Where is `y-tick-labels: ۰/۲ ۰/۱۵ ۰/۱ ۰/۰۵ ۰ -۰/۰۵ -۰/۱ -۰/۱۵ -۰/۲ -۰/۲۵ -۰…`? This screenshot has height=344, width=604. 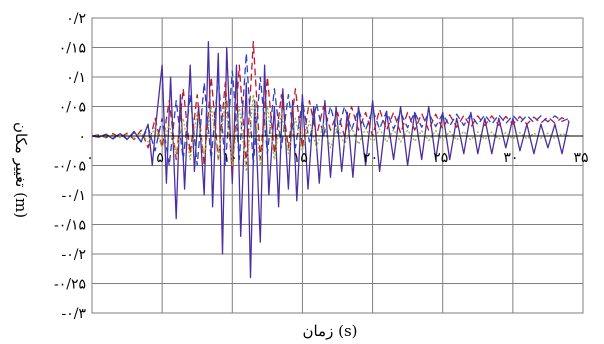 y-tick-labels: ۰/۲ ۰/۱۵ ۰/۱ ۰/۰۵ ۰ -۰/۰۵ -۰/۱ -۰/۱۵ -۰/۲ -۰/۲۵ -۰… is located at coordinates (70, 166).